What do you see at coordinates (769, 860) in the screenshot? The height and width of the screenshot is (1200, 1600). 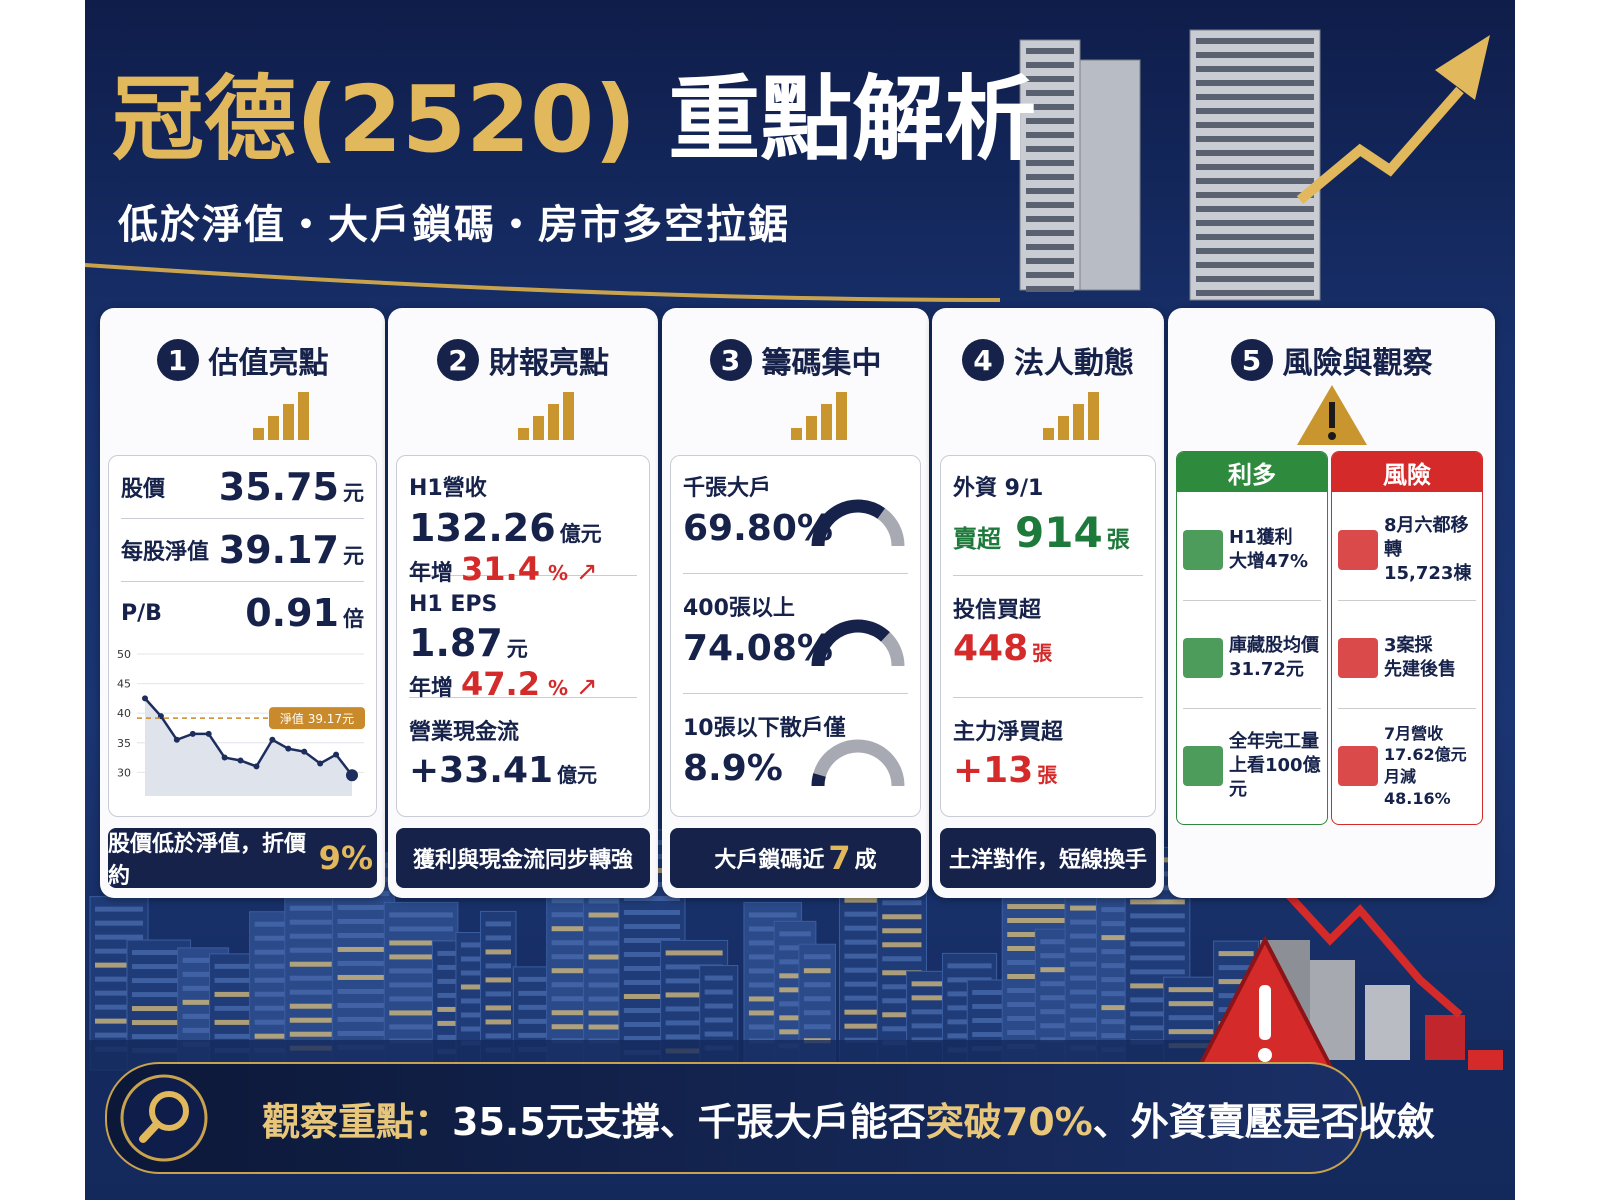 I see `footer-part: 大戶鎖碼近` at bounding box center [769, 860].